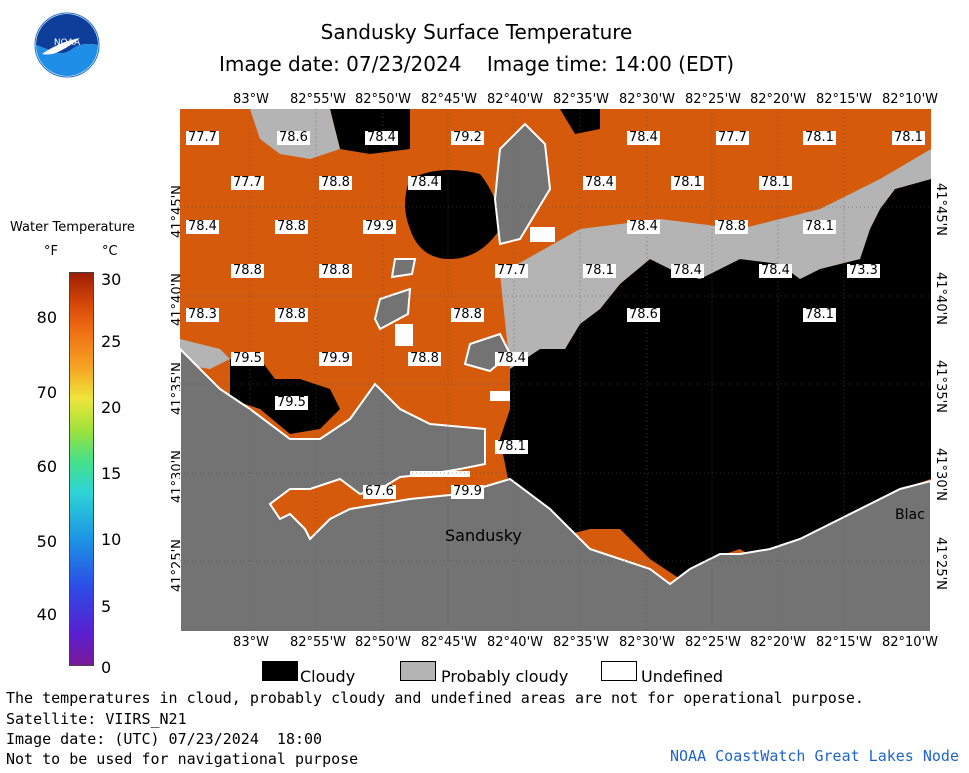  I want to click on noaa-logo-icon: NOAA, so click(67, 45).